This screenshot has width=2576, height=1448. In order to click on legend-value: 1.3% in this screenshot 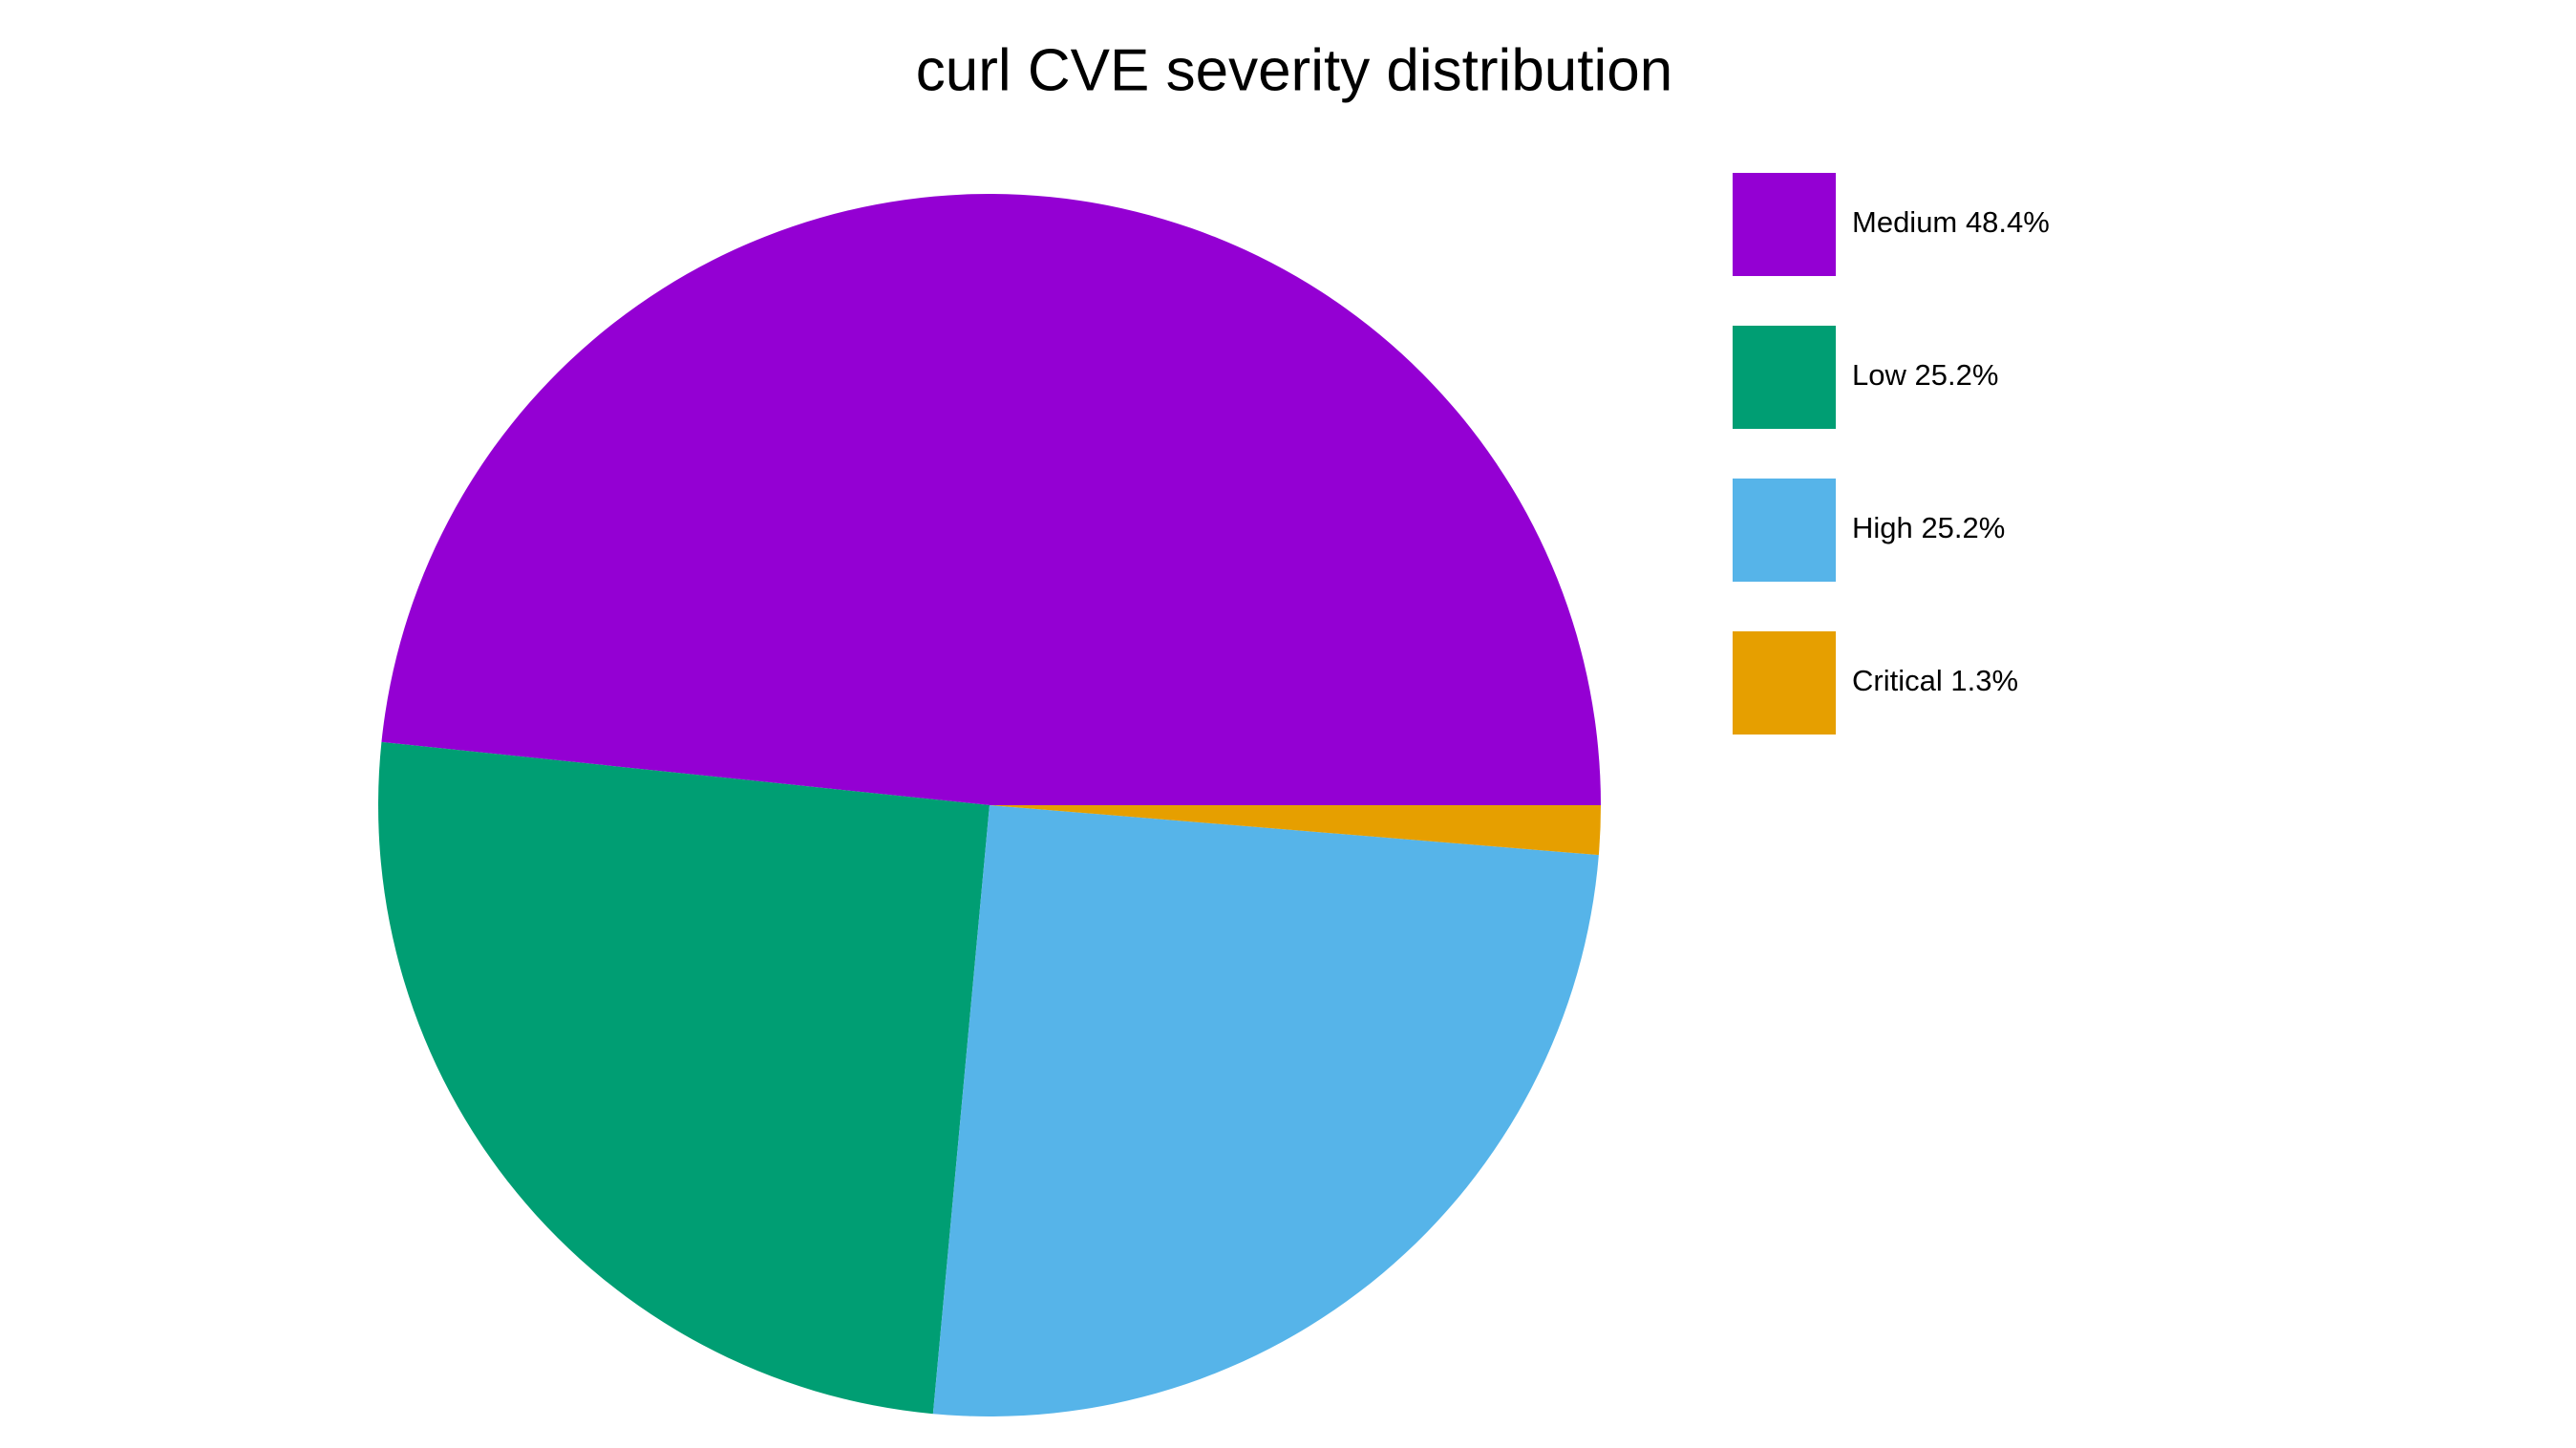, I will do `click(1984, 681)`.